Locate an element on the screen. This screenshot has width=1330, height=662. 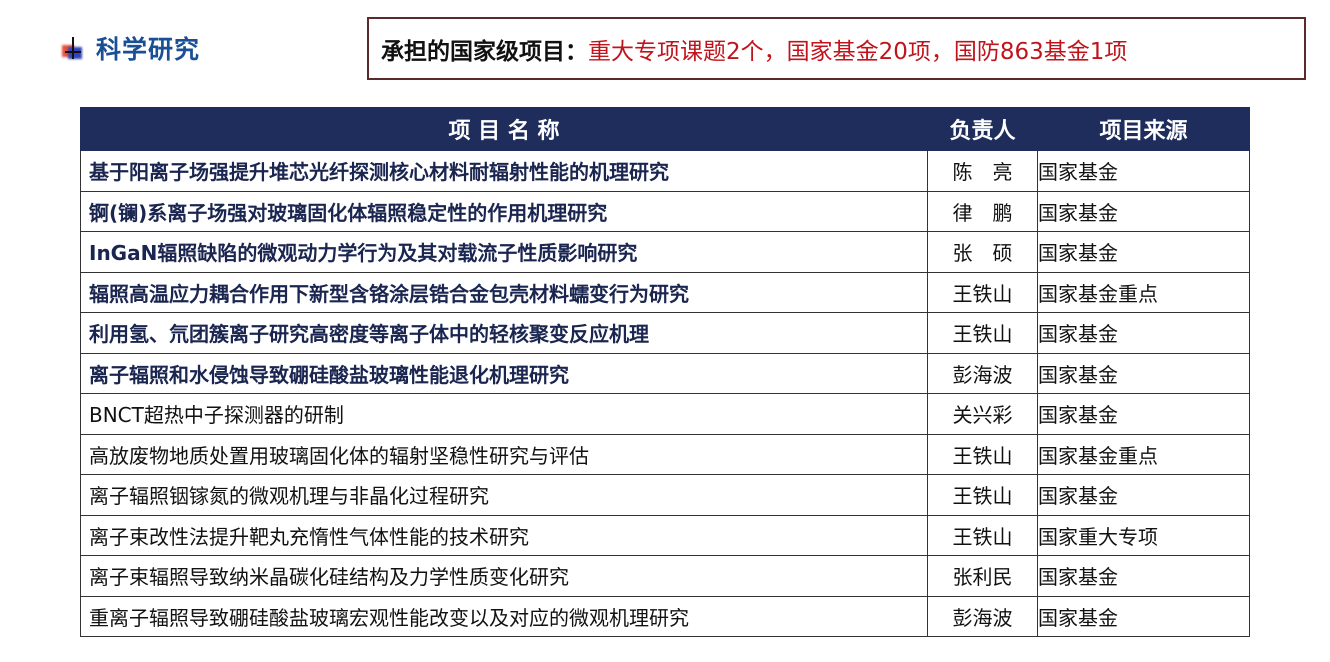
cell-project-name: 重离子辐照导致硼硅酸盐玻璃宏观性能改变以及对应的微观机理研究 is located at coordinates (504, 616).